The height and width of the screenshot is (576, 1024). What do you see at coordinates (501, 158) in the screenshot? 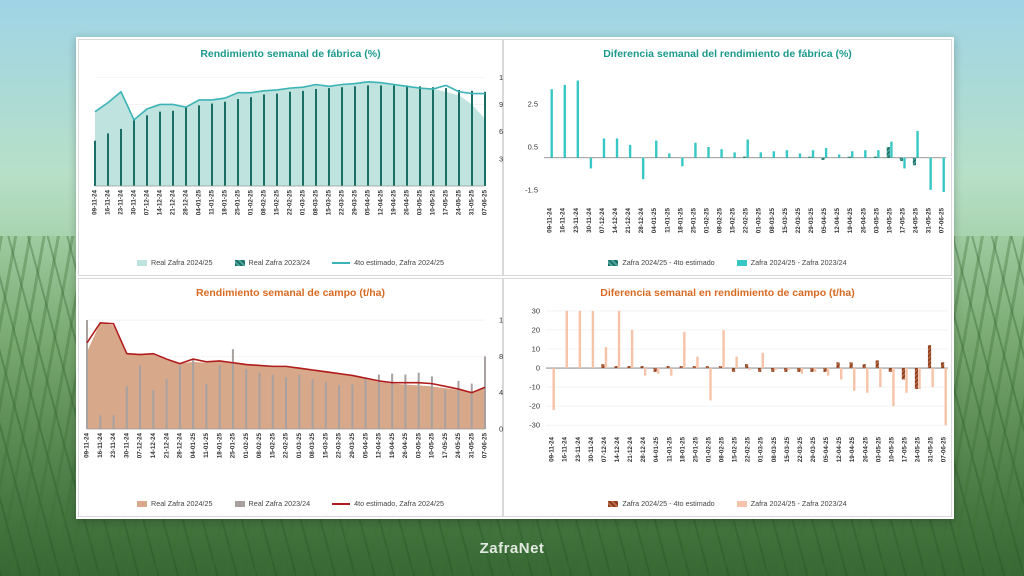
I see `y-tick-label: 3` at bounding box center [501, 158].